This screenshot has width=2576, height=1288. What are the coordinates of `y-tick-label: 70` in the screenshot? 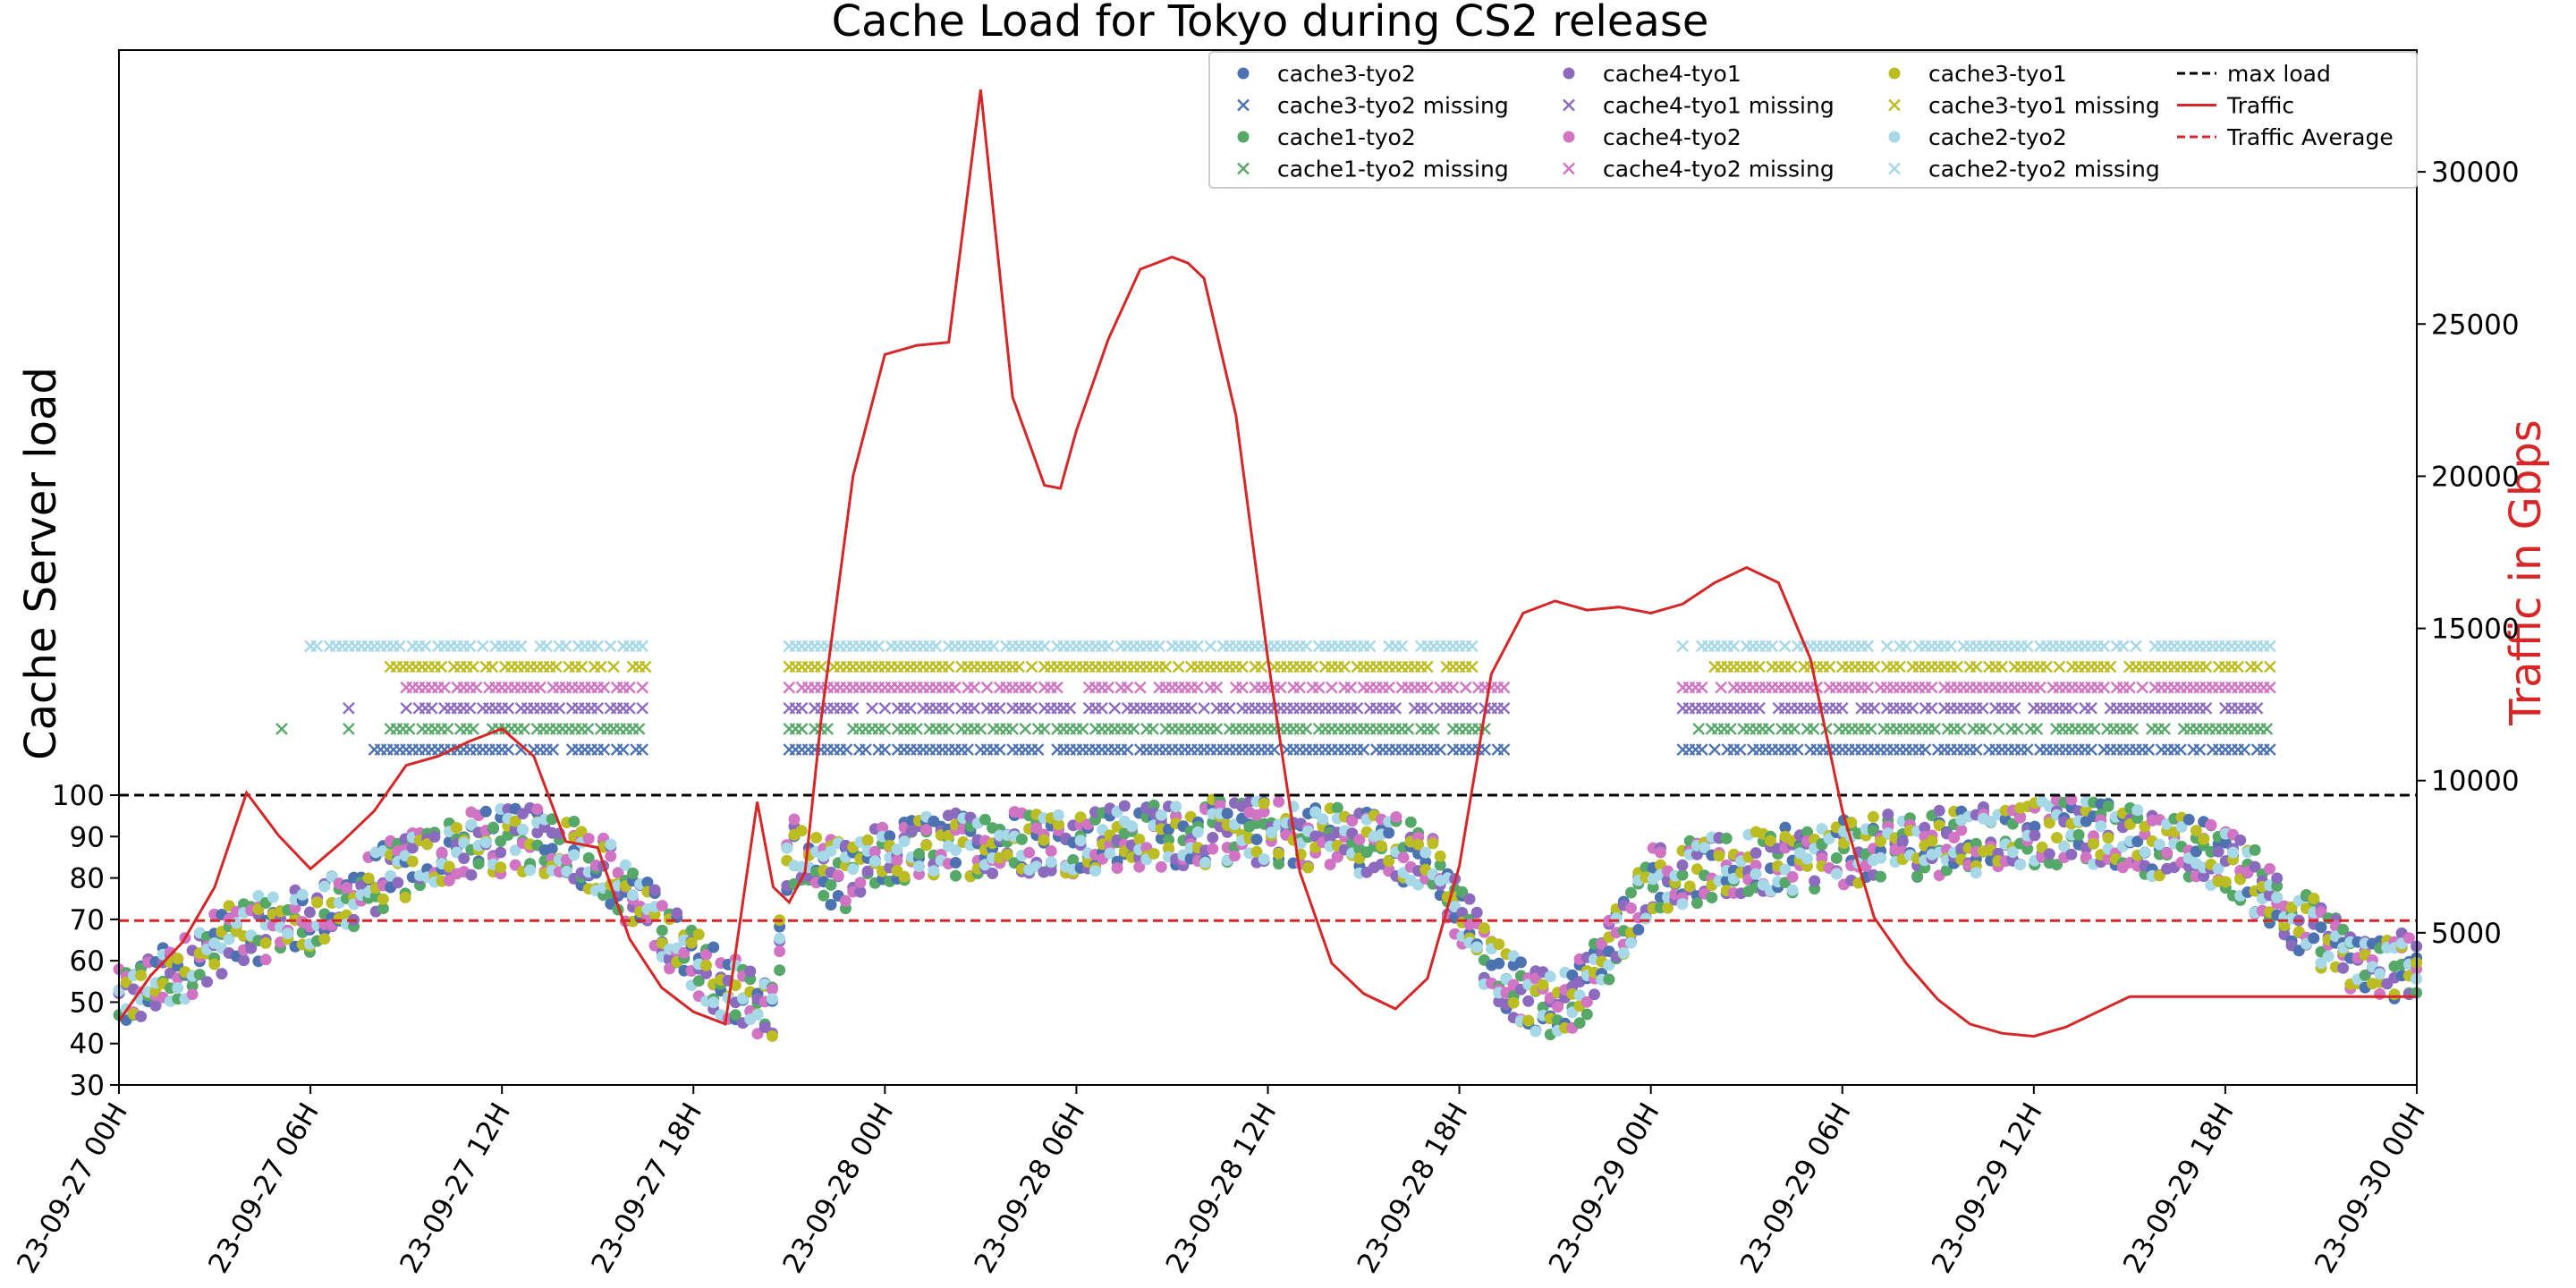 It's located at (87, 920).